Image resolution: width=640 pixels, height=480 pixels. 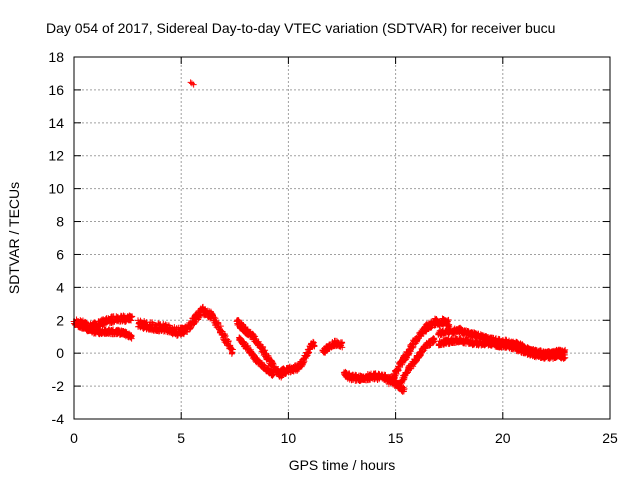 I want to click on x-axis-label: GPS time / hours, so click(x=342, y=465).